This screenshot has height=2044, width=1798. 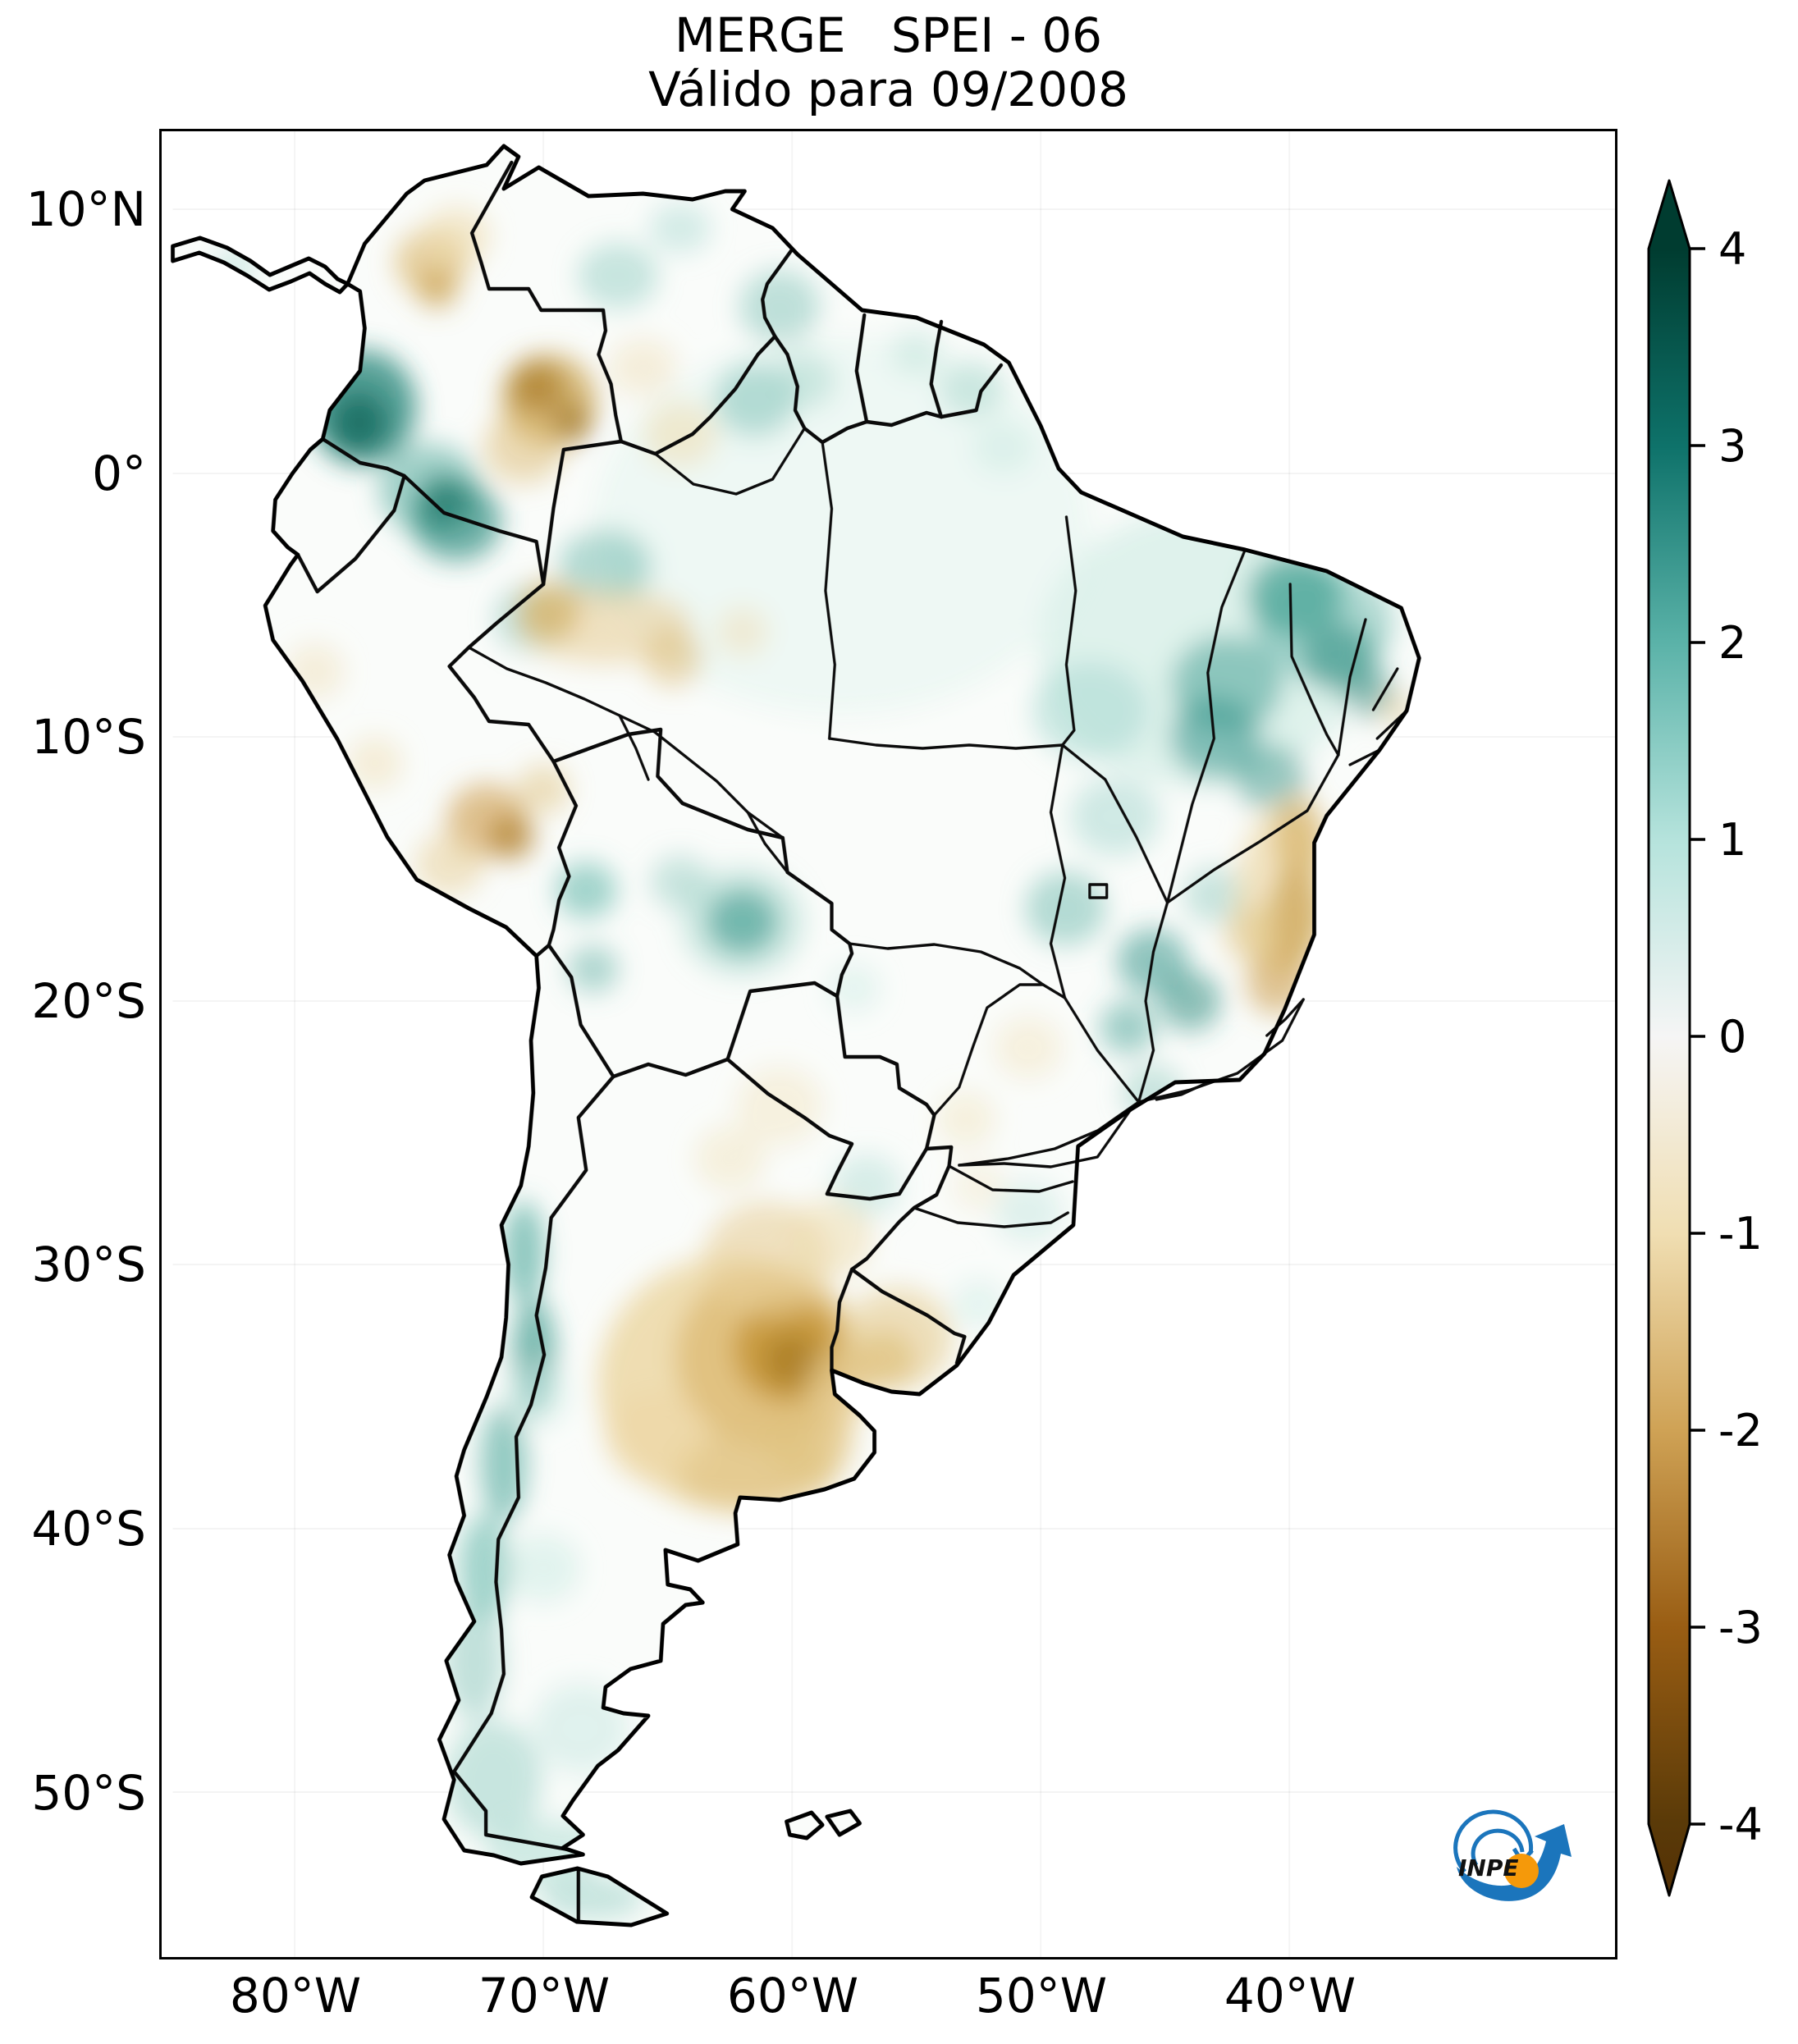 What do you see at coordinates (1290, 1996) in the screenshot?
I see `lon-tick-label: 40°W` at bounding box center [1290, 1996].